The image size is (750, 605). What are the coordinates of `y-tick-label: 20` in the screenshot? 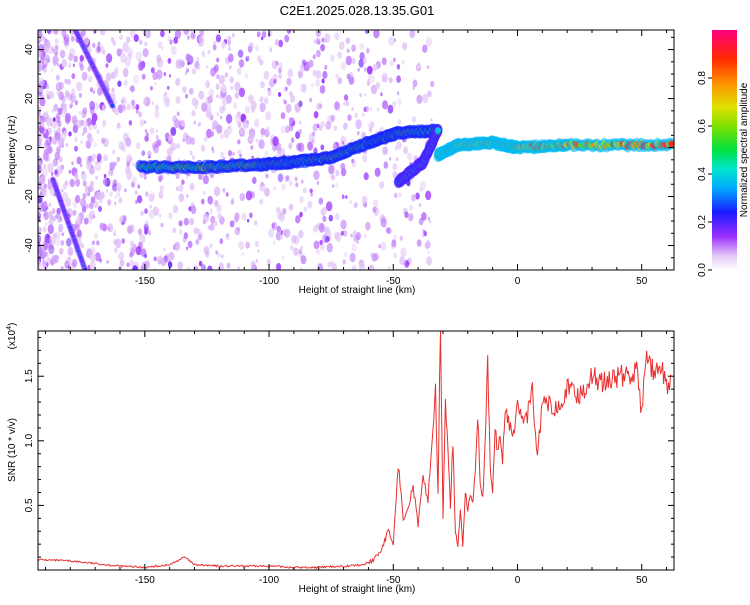 It's located at (29, 99).